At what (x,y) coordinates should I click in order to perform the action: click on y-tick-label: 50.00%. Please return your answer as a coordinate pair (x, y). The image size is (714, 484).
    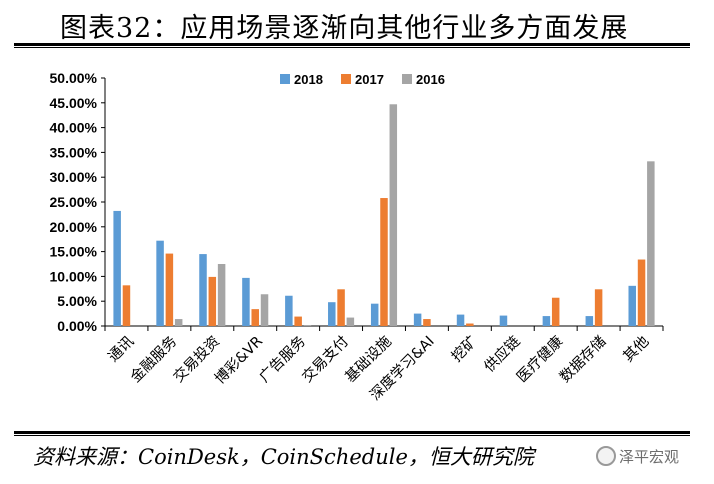
    Looking at the image, I should click on (74, 78).